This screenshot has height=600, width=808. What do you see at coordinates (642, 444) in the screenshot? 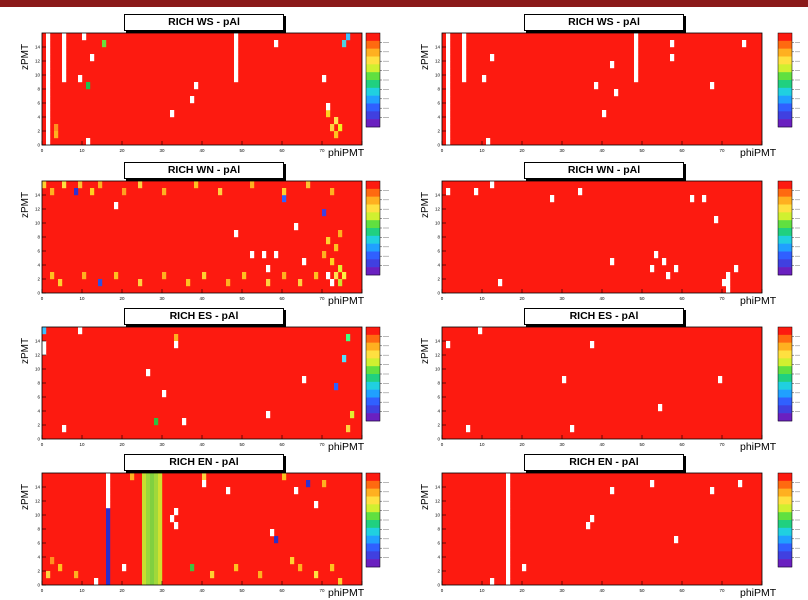
I see `x-tick-label: 50` at bounding box center [642, 444].